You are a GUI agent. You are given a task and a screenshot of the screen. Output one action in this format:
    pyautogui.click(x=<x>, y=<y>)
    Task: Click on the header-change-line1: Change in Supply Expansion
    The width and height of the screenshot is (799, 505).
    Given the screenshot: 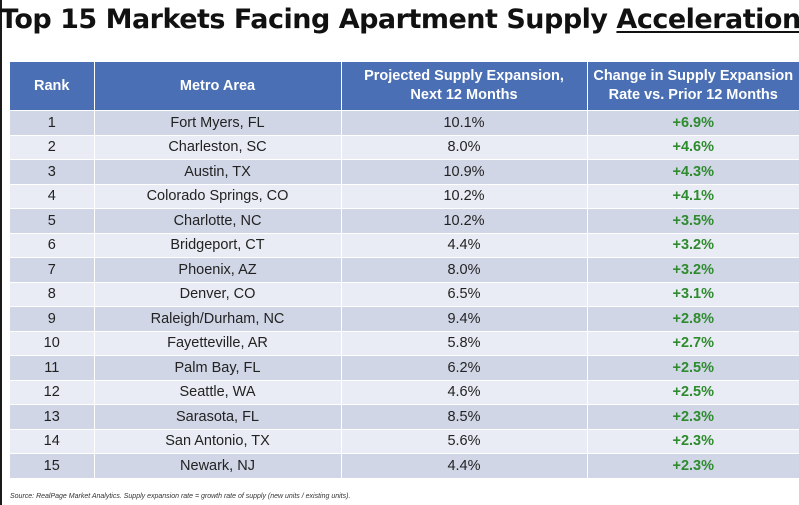 What is the action you would take?
    pyautogui.click(x=693, y=76)
    